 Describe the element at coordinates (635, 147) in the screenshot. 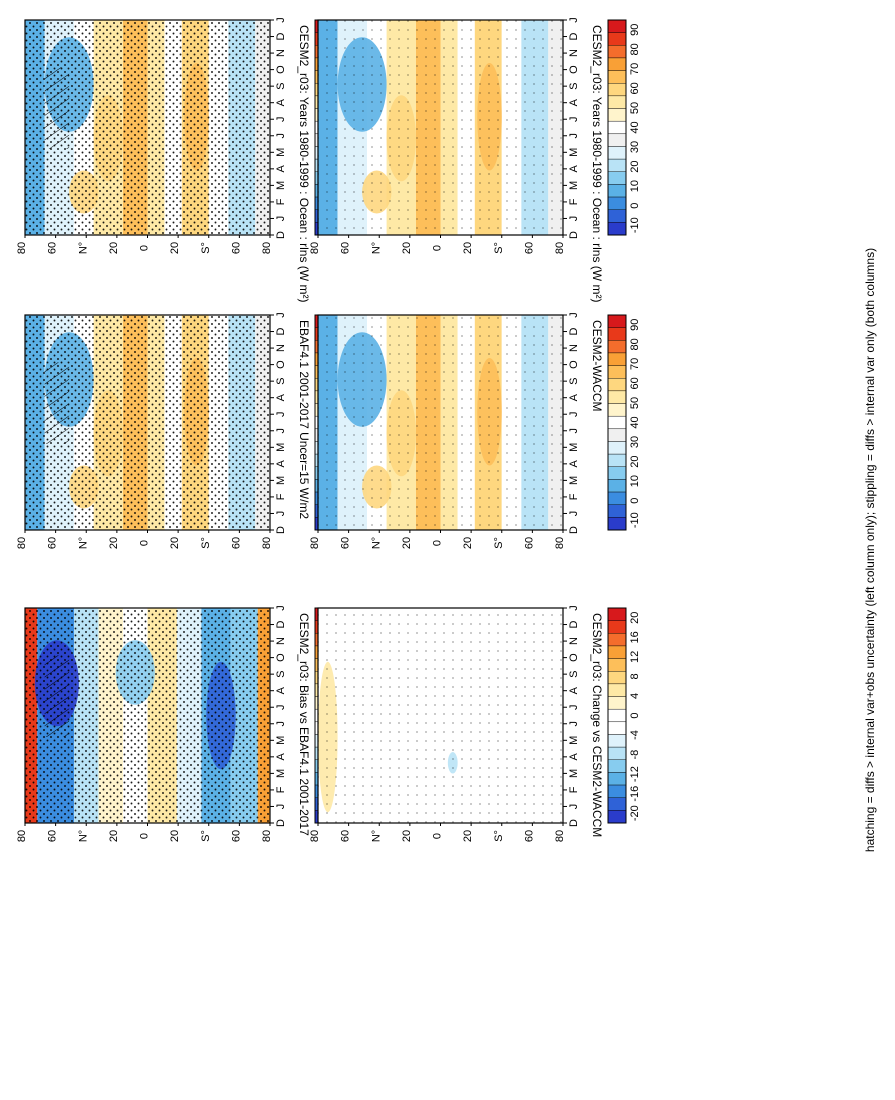

I see `colorbar-tick-label: 30` at that location.